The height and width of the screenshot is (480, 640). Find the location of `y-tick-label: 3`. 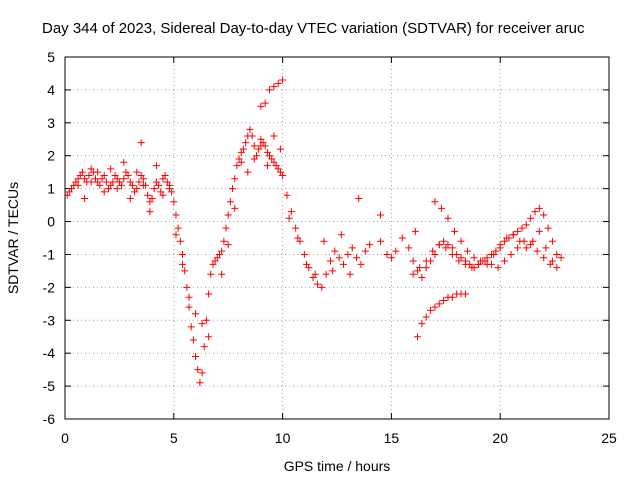

y-tick-label: 3 is located at coordinates (51, 123).